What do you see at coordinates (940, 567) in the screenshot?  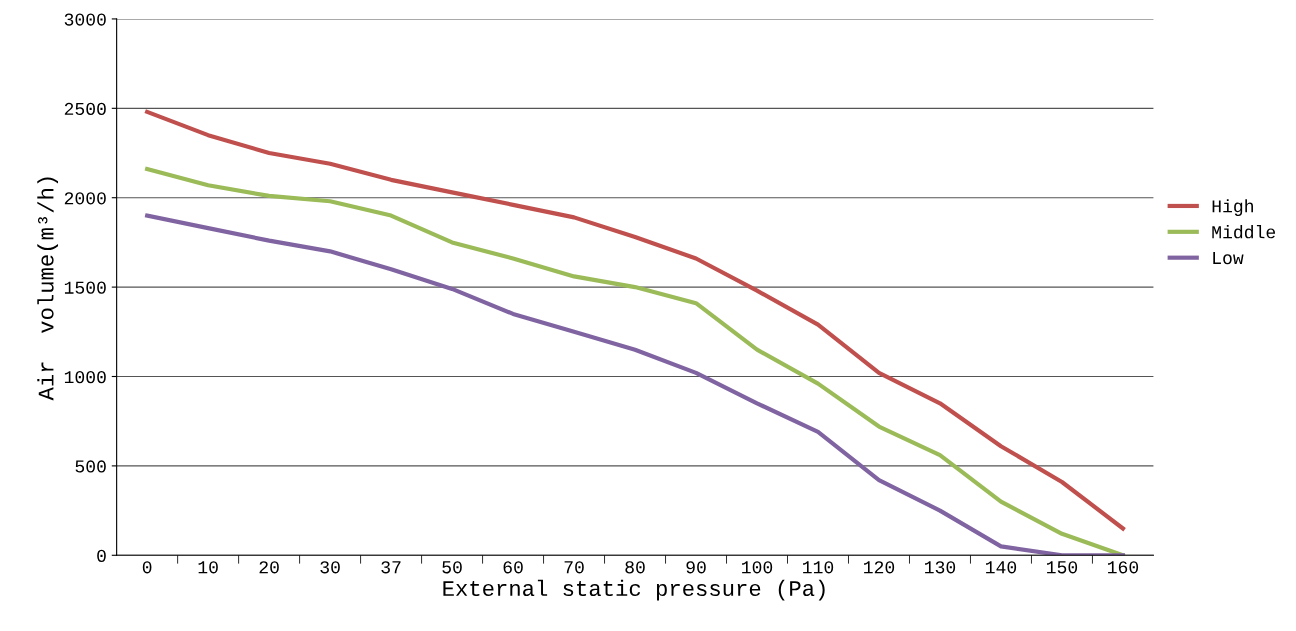 I see `x-tick-label: 130` at bounding box center [940, 567].